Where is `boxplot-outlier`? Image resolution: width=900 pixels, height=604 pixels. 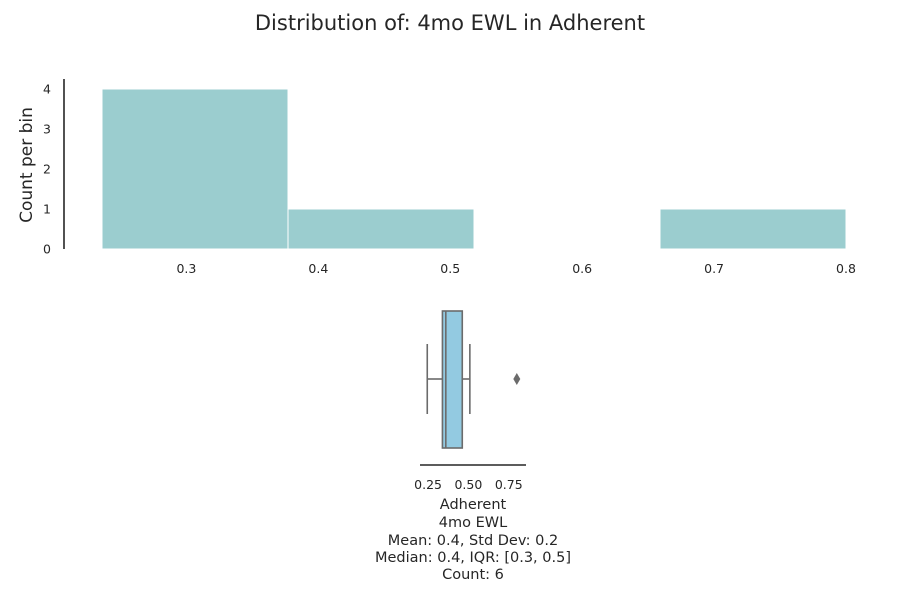 boxplot-outlier is located at coordinates (517, 379).